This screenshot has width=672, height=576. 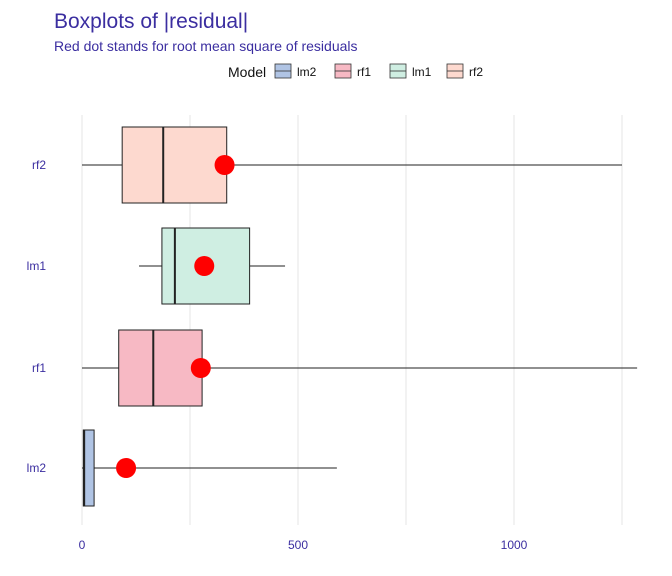 I want to click on x-axis-labels: 0 500 1000, so click(x=303, y=545).